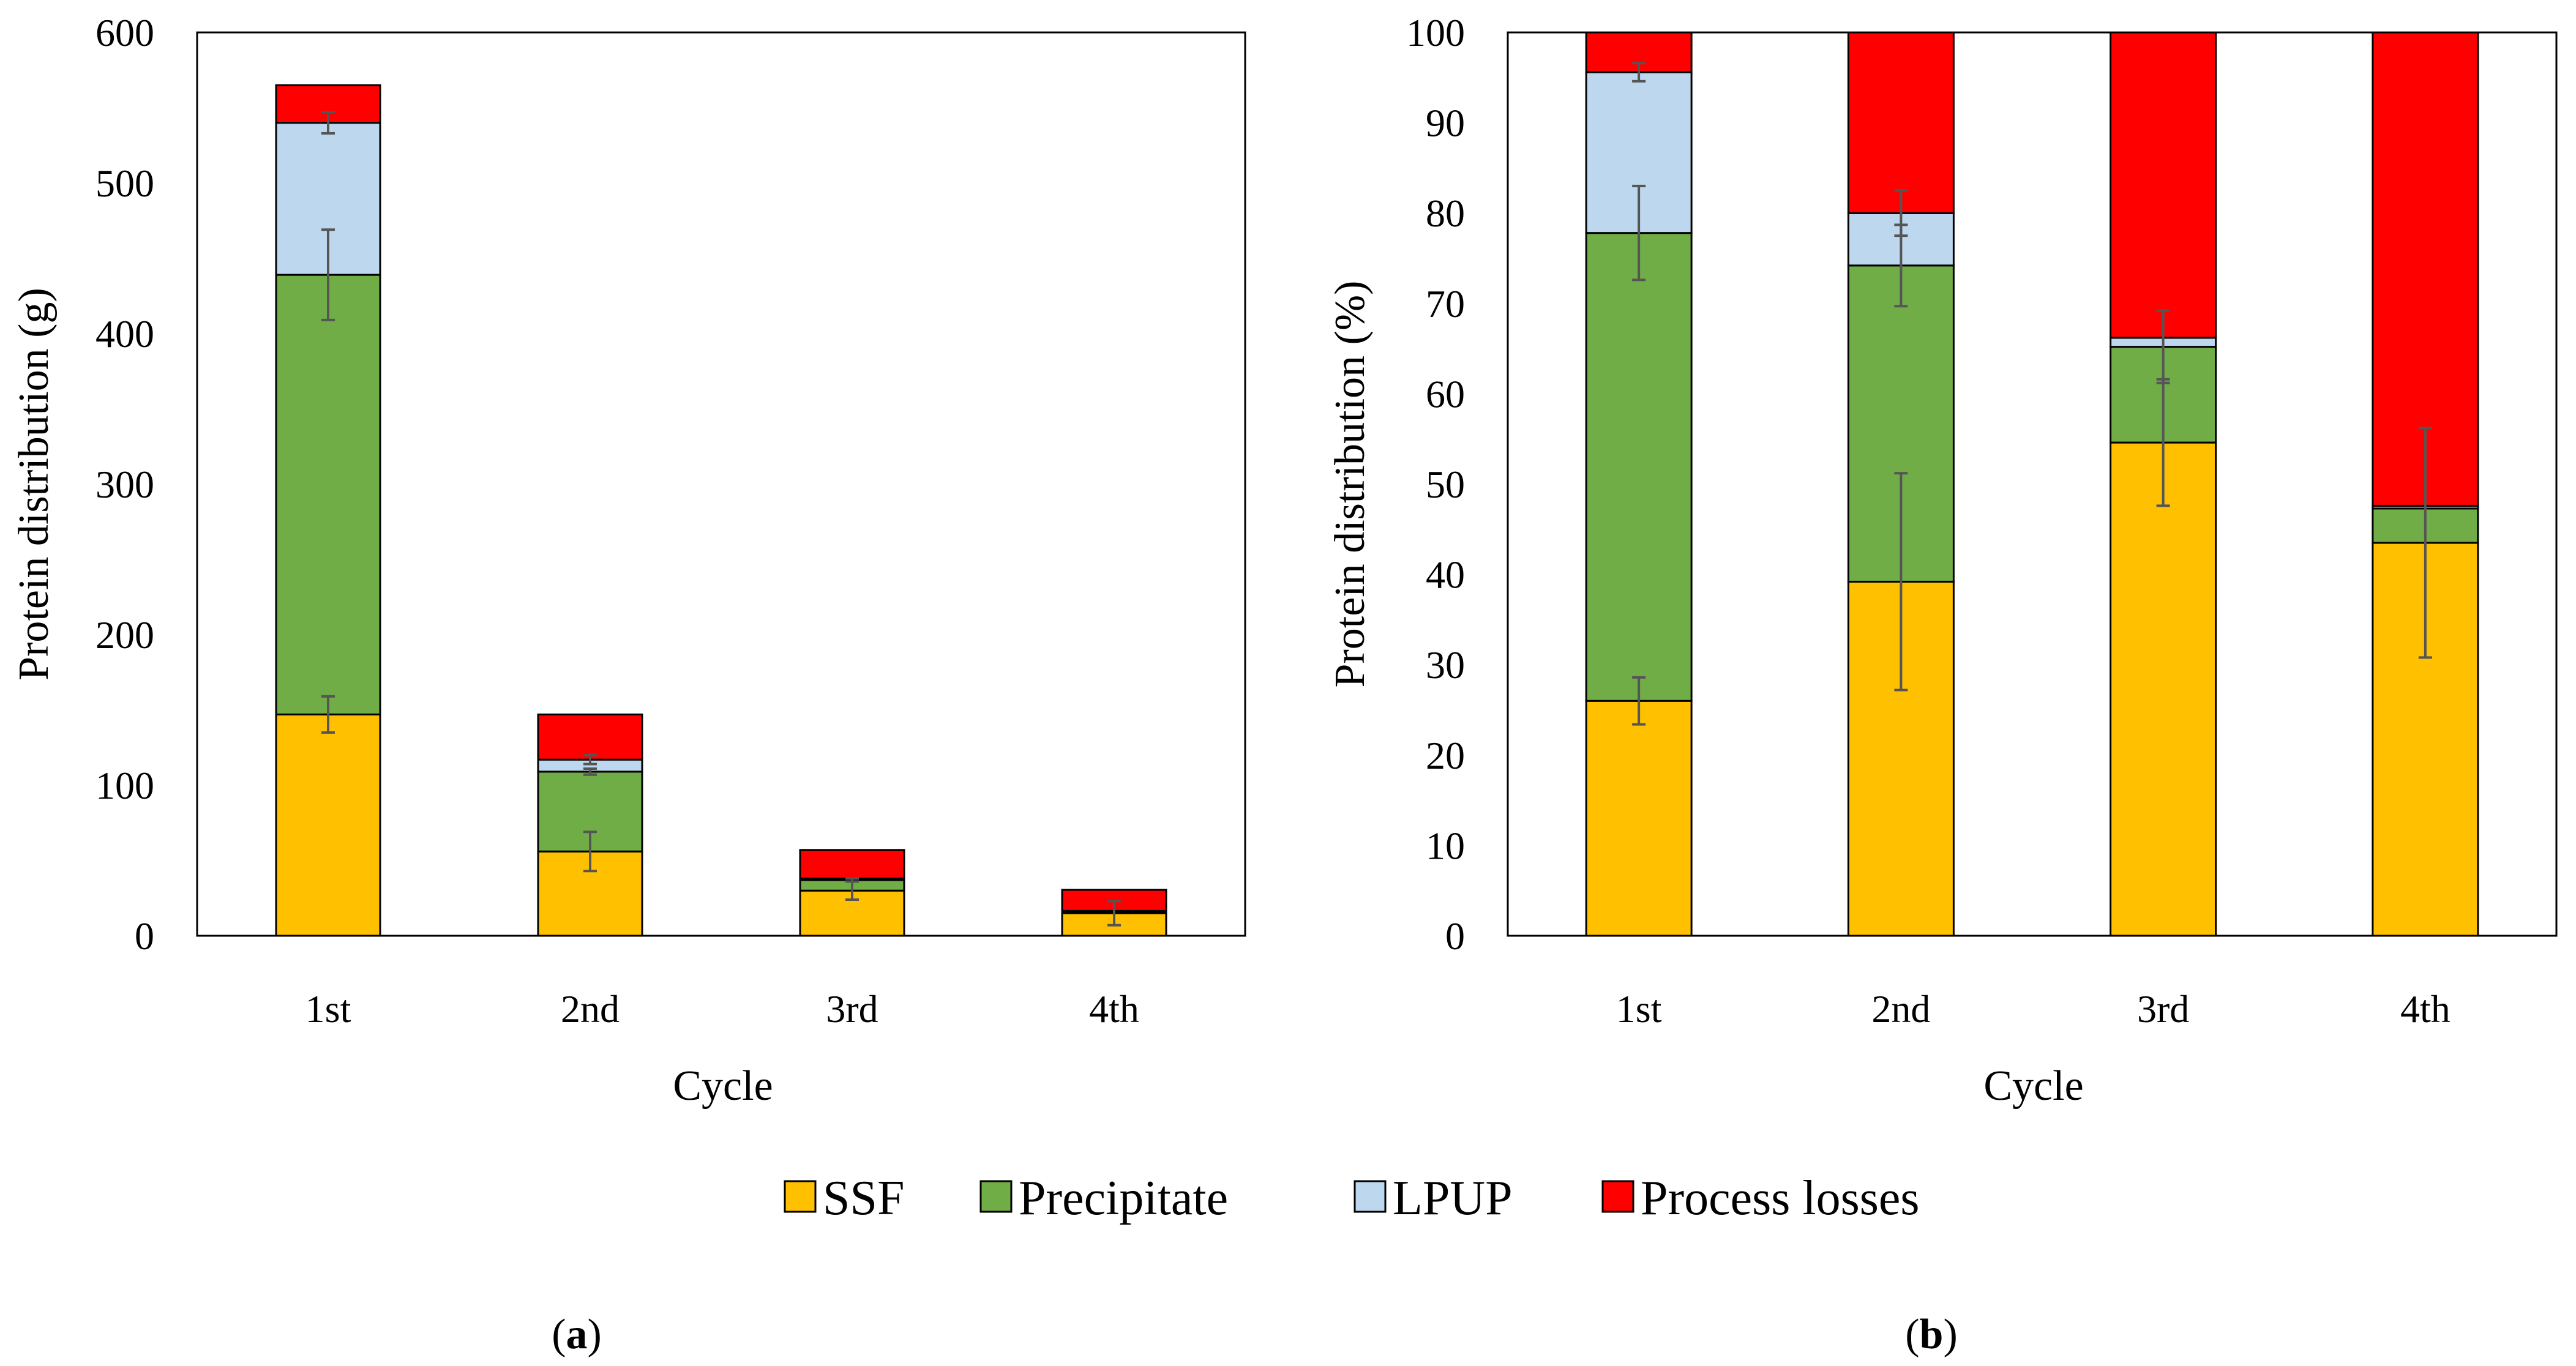 The width and height of the screenshot is (2576, 1366). I want to click on chart-a-panel-letter: a, so click(577, 1334).